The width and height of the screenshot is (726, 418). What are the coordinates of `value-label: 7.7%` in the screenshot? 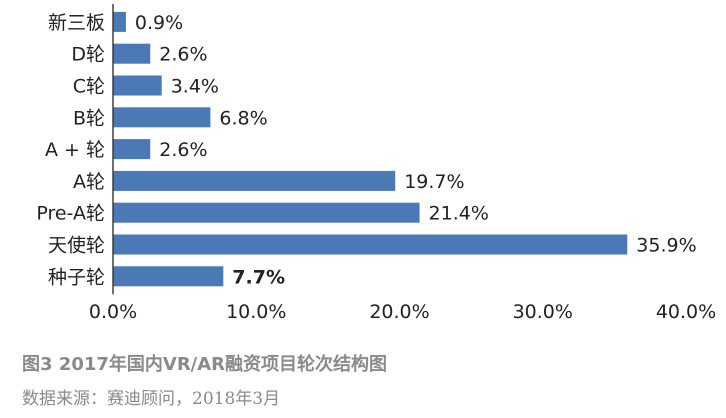 It's located at (258, 277).